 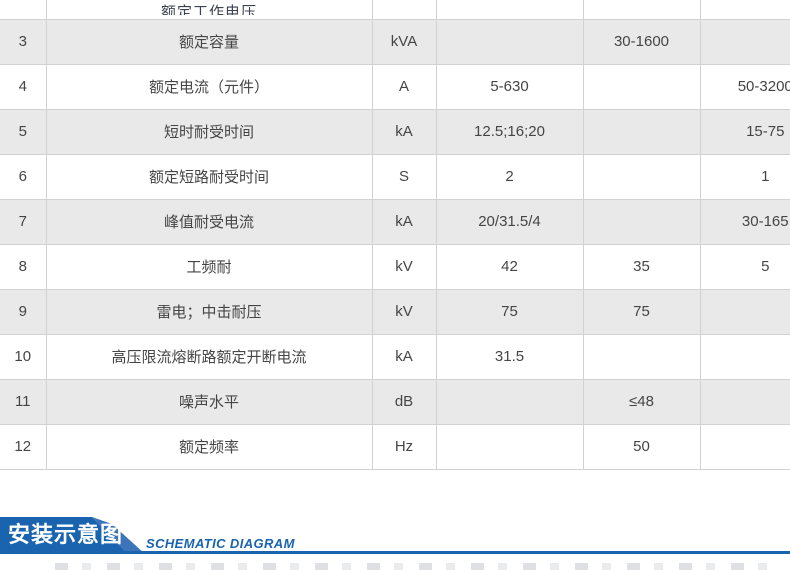 What do you see at coordinates (209, 176) in the screenshot?
I see `cell-param-name: 额定短路耐受时间` at bounding box center [209, 176].